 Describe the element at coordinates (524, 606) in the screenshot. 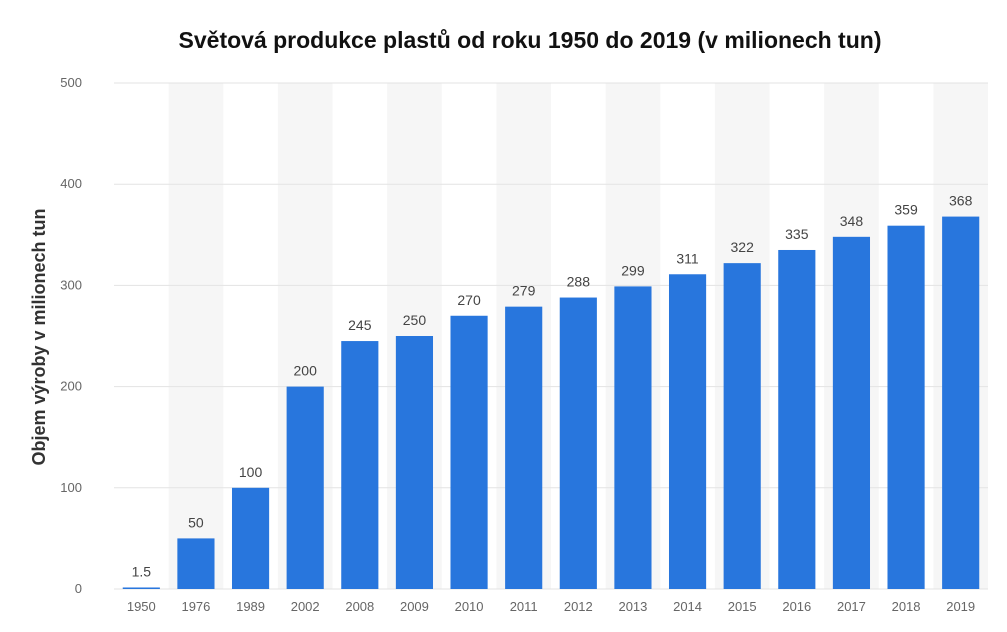

I see `x-tick-label: 2011` at that location.